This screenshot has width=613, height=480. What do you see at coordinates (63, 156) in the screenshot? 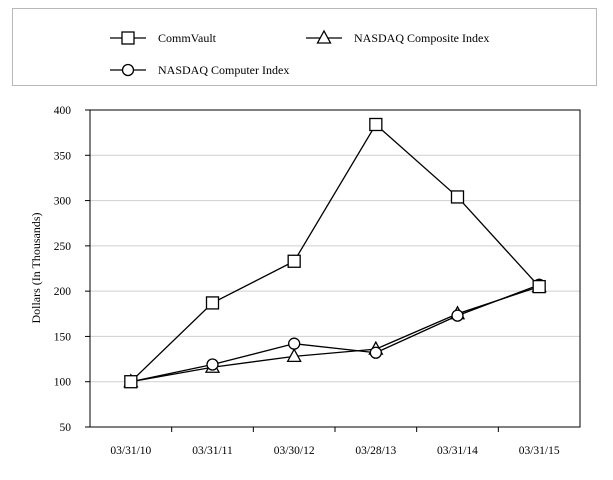
I see `y-tick-label: 350` at bounding box center [63, 156].